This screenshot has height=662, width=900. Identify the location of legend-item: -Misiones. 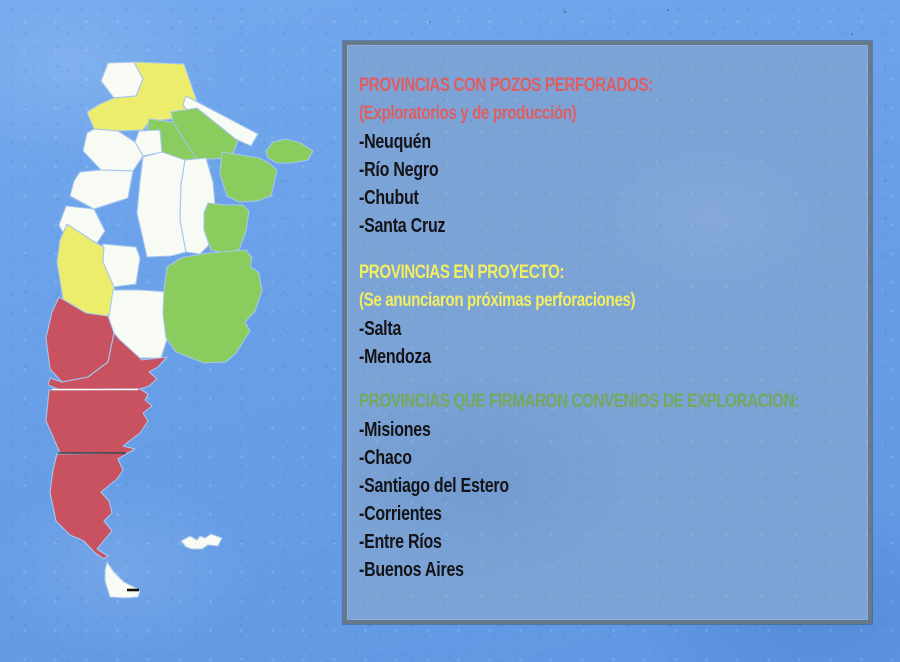
(395, 430).